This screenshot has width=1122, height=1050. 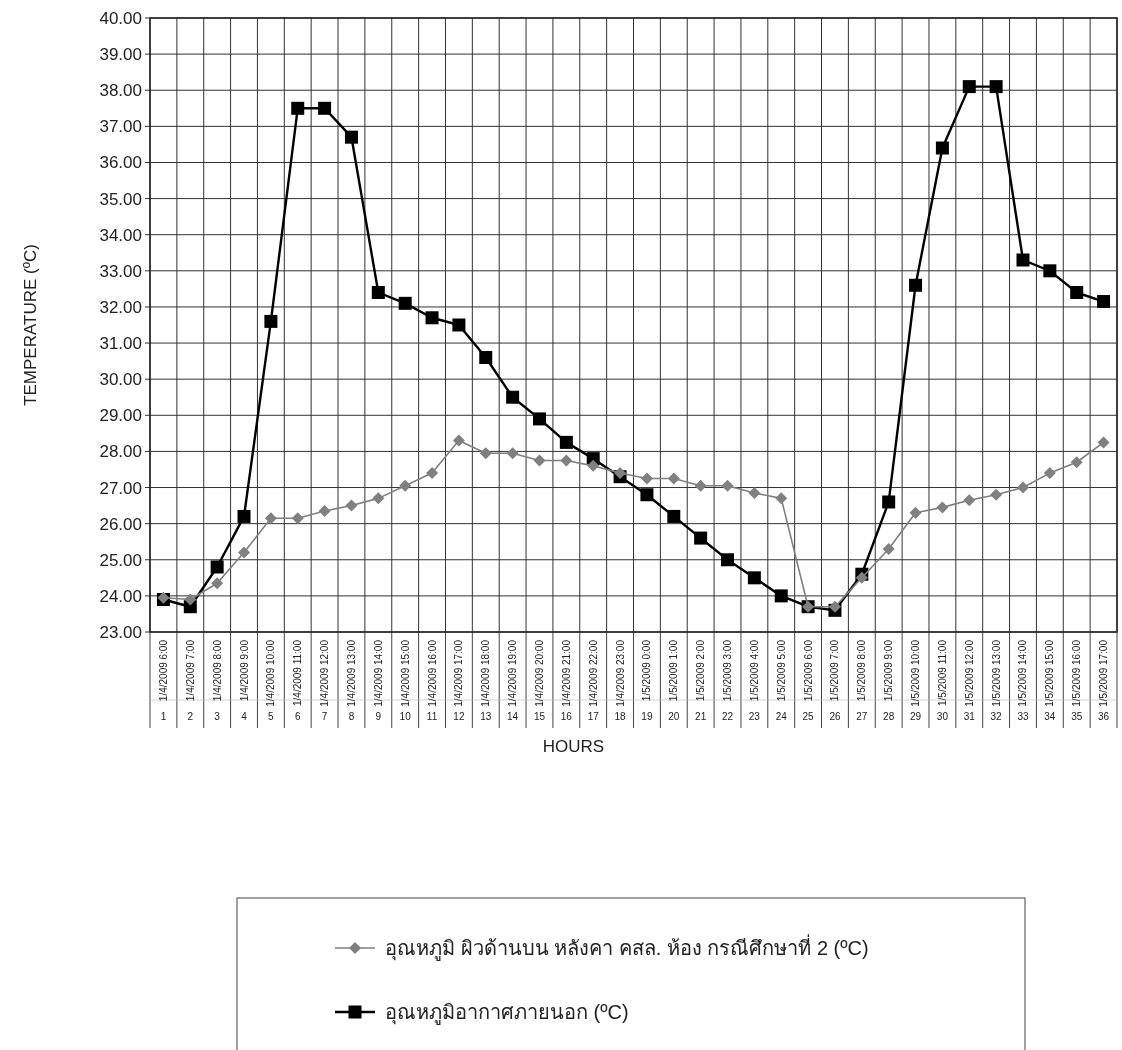 What do you see at coordinates (573, 746) in the screenshot?
I see `x-axis-title: HOURS` at bounding box center [573, 746].